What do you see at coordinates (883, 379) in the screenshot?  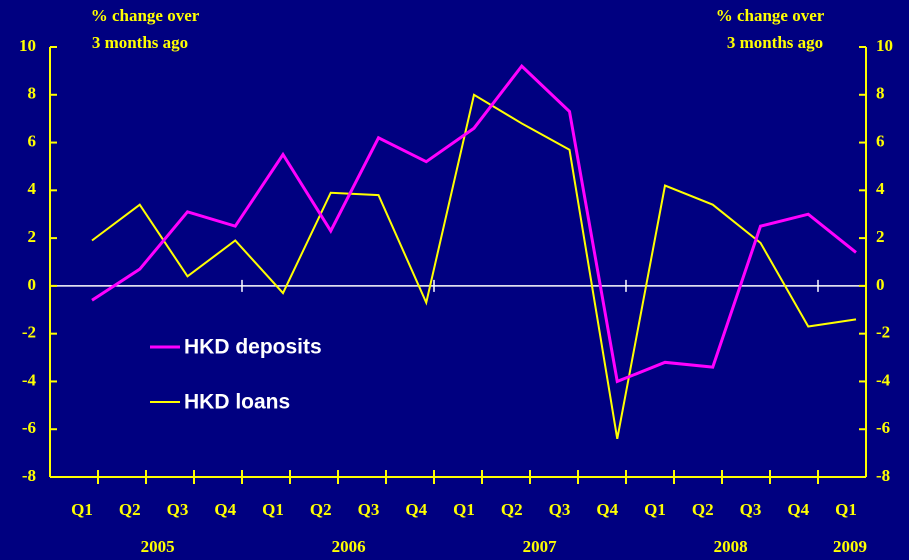 I see `y2-tick-label: -4` at bounding box center [883, 379].